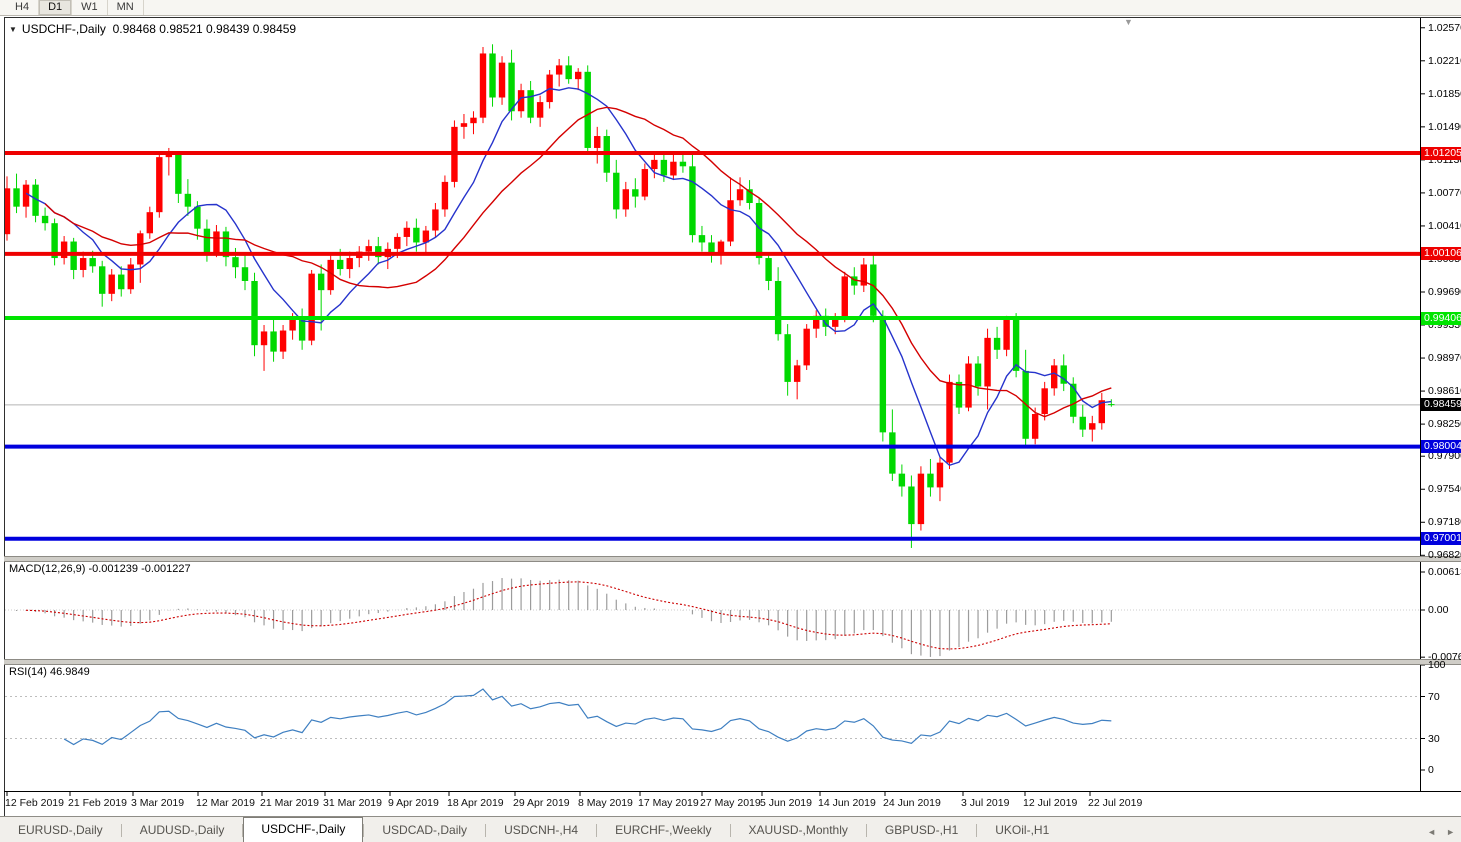 The image size is (1461, 842). I want to click on price-axis-tick: 1.01490, so click(1444, 126).